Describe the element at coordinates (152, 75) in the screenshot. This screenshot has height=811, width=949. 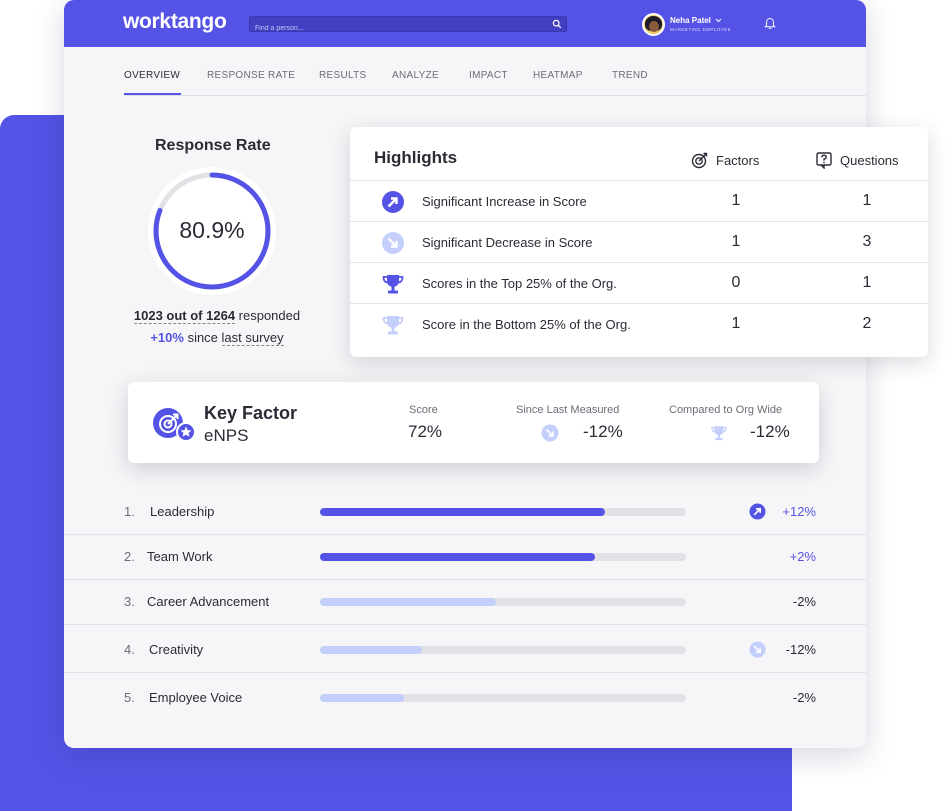
I see `tab-overview: OVERVIEW` at that location.